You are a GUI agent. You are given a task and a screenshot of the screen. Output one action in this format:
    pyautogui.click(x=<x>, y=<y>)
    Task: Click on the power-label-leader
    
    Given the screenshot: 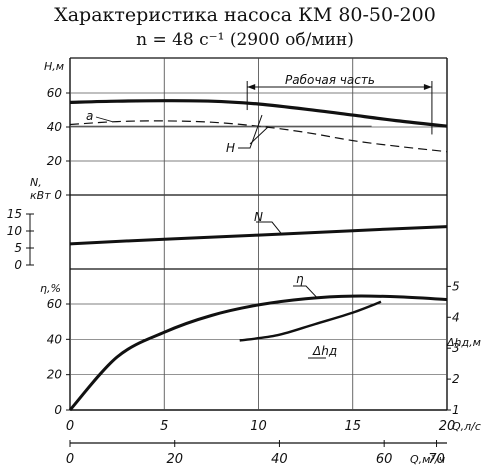 What is the action you would take?
    pyautogui.click(x=269, y=228)
    